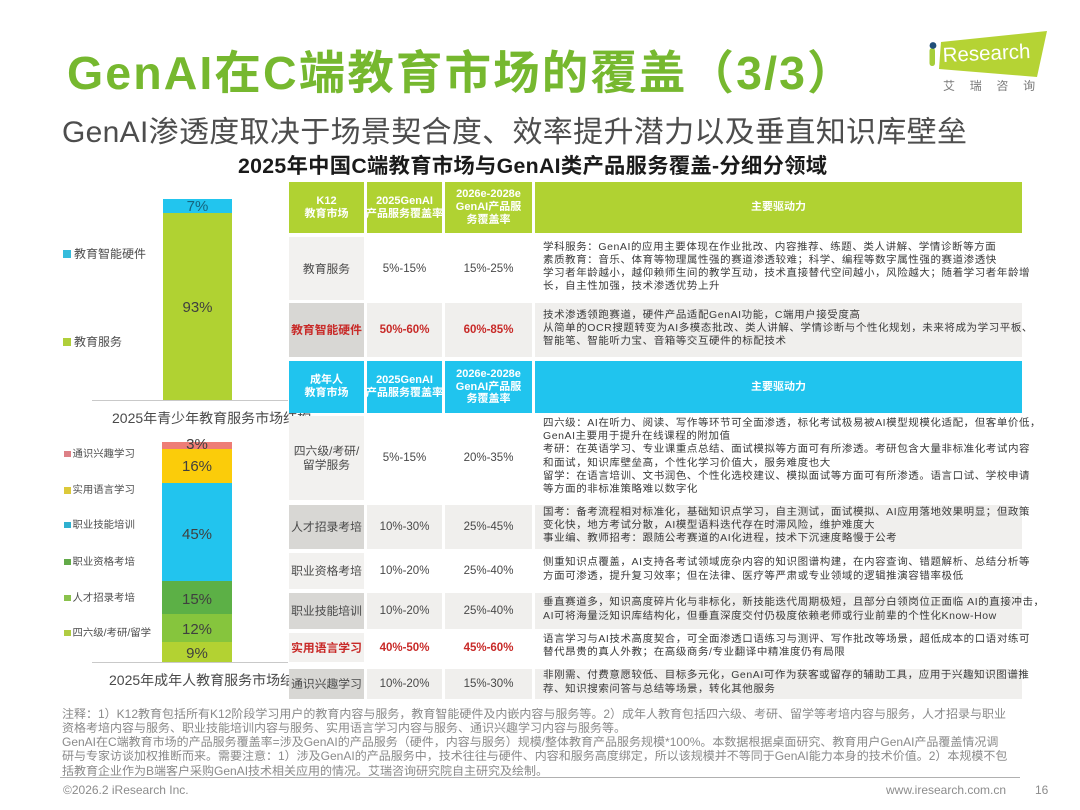  What do you see at coordinates (986, 53) in the screenshot?
I see `svg-text: Research` at bounding box center [986, 53].